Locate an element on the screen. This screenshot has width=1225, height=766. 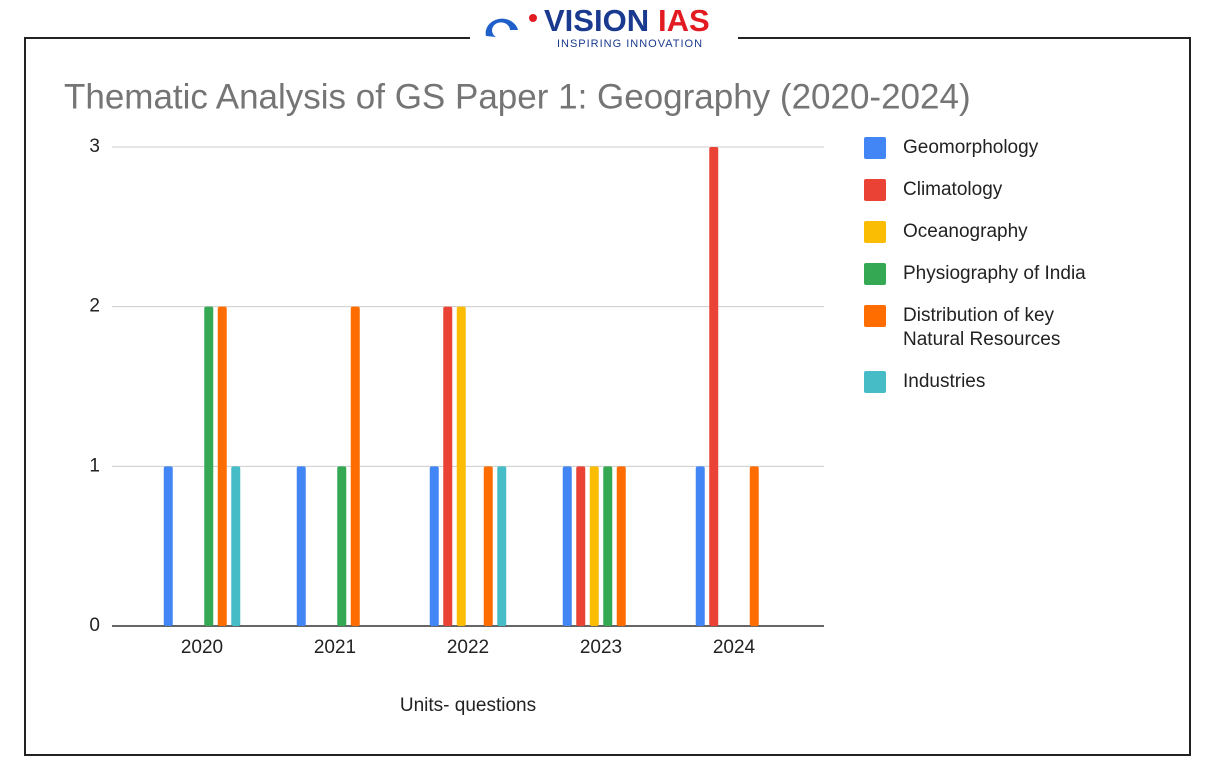
x-tick-label: 2021 is located at coordinates (335, 647).